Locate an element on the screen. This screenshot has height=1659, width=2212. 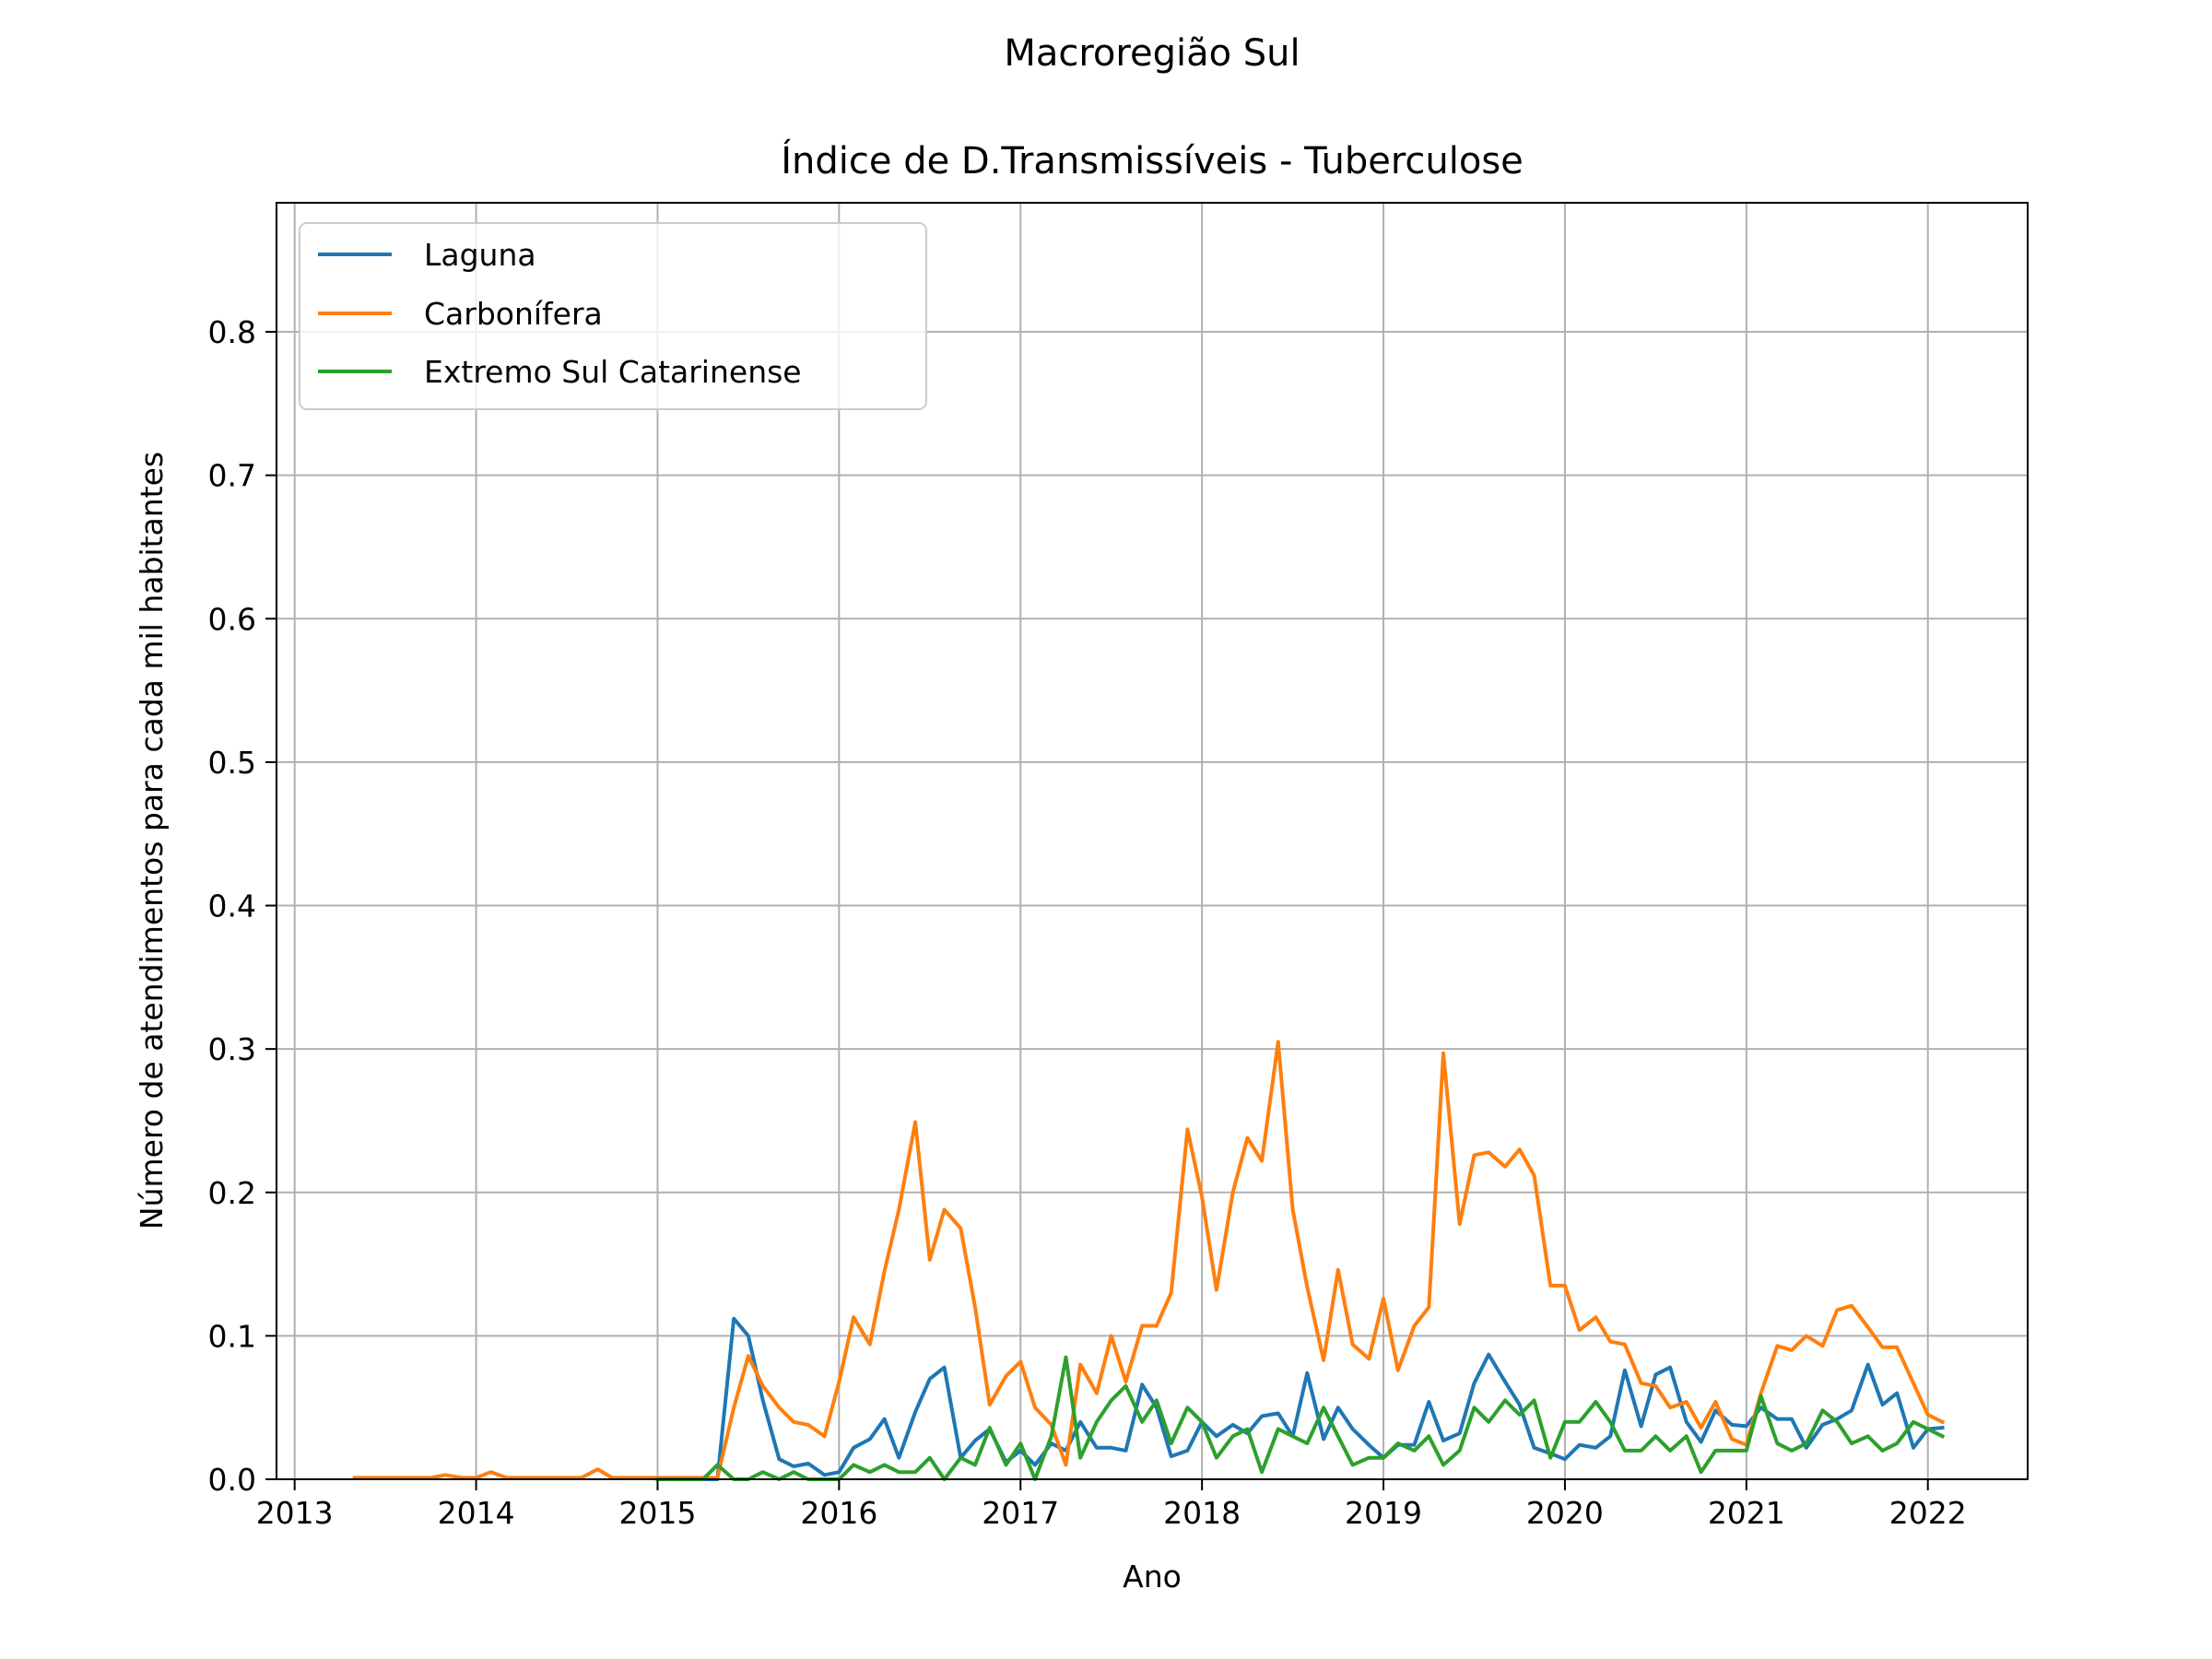
series-line-extremo-sul-catarinense is located at coordinates (1300, 1418).